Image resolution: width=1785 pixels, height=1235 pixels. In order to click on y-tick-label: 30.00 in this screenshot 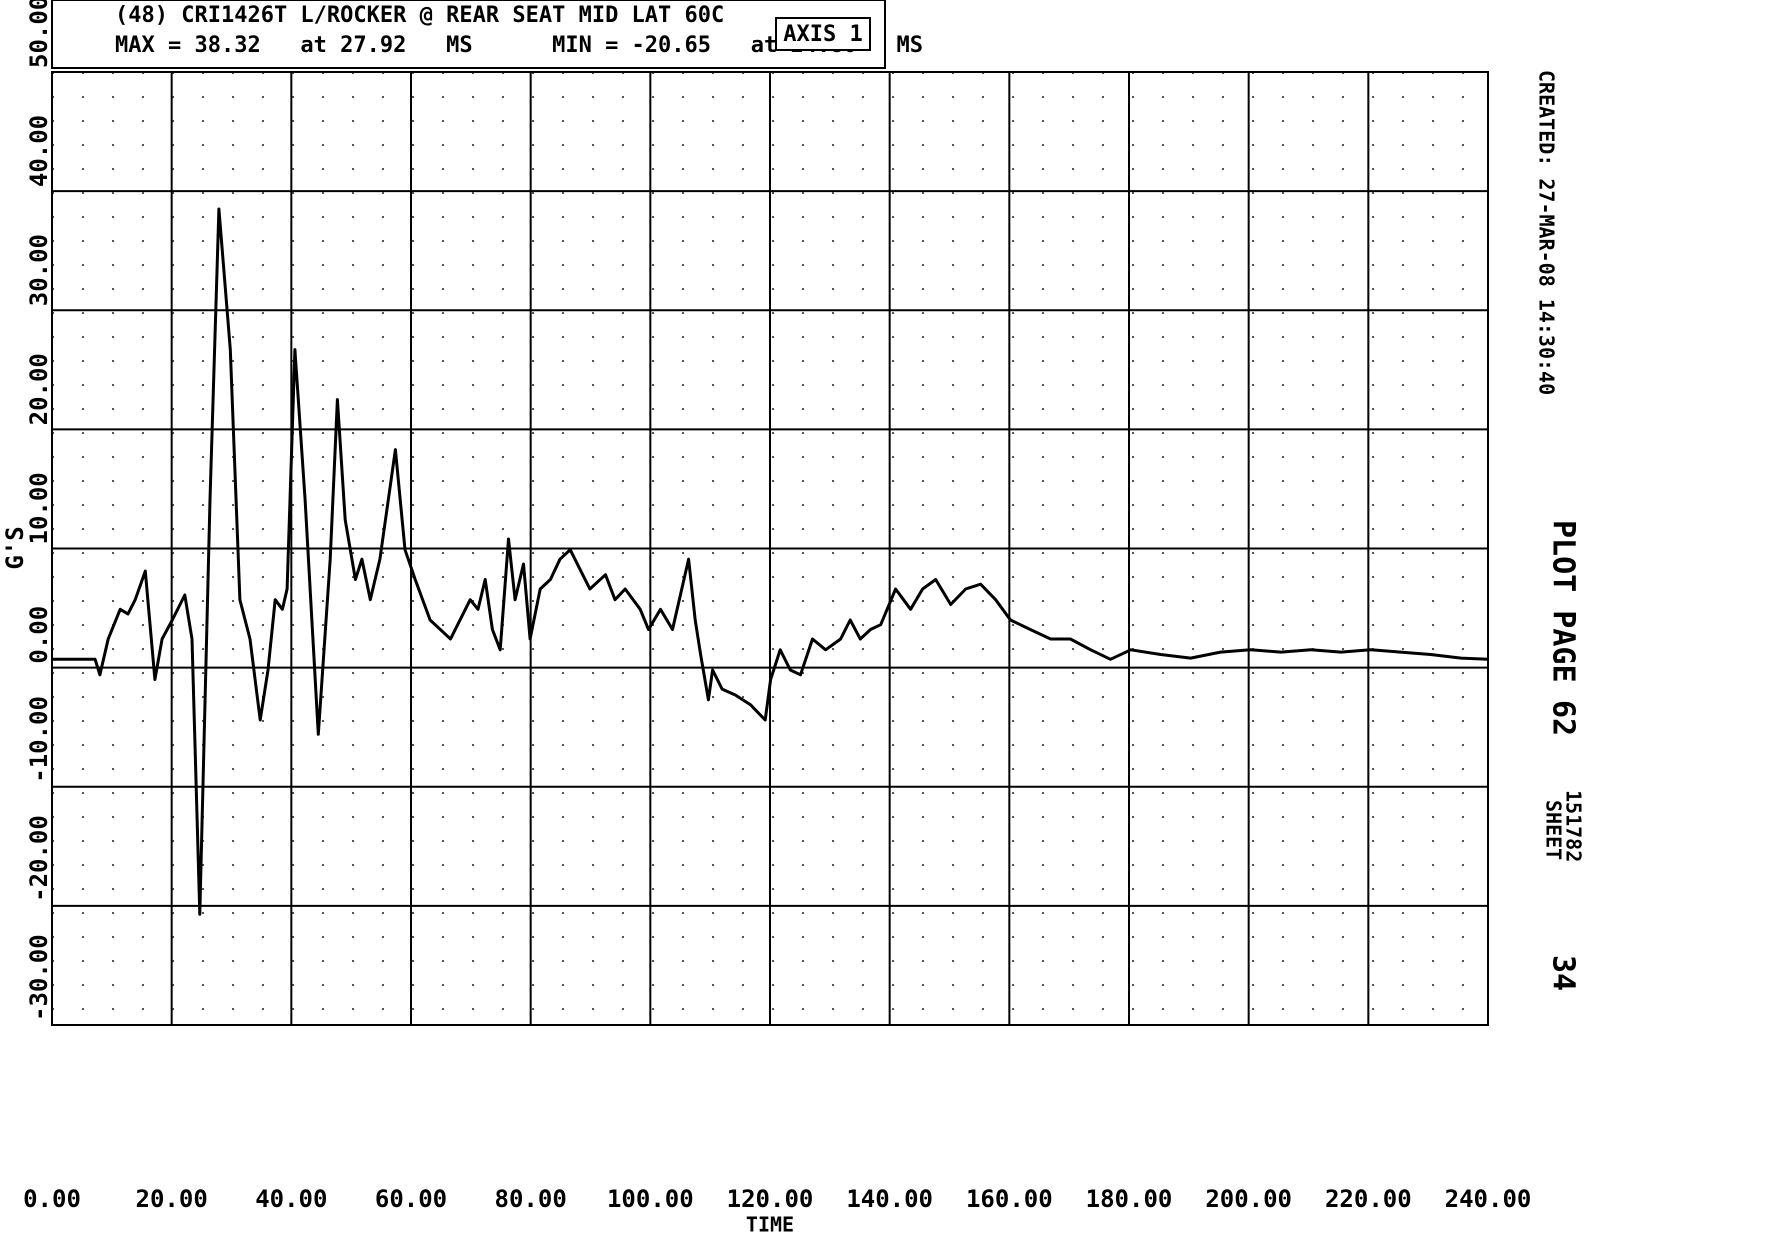, I will do `click(39, 270)`.